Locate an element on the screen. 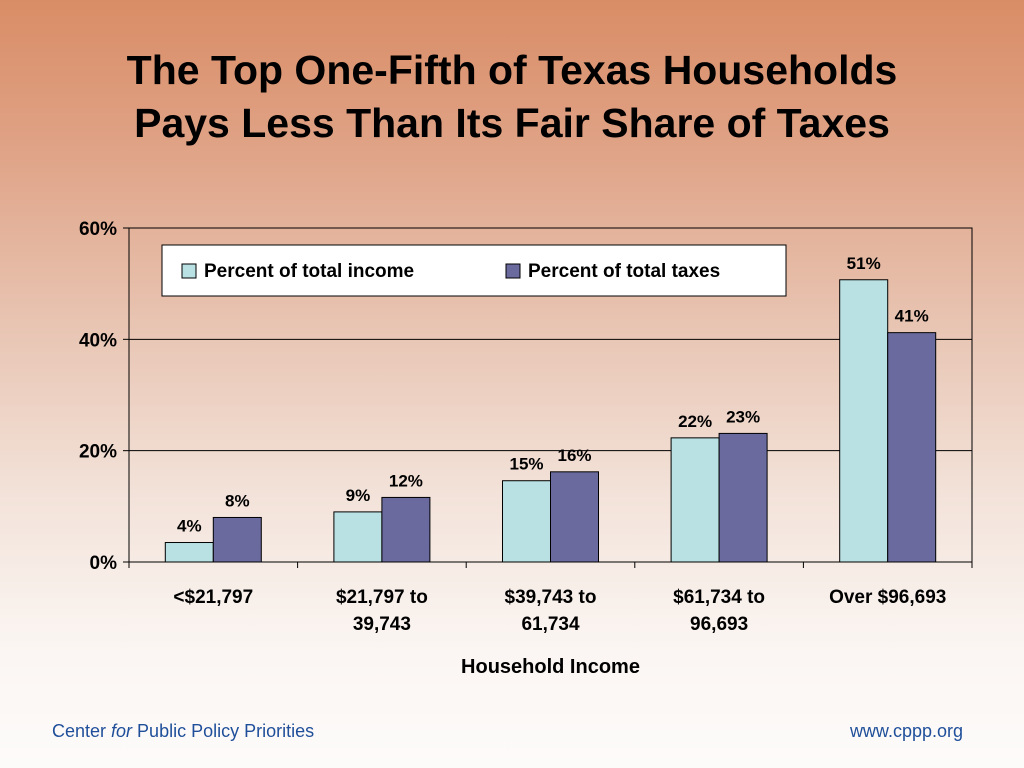  x-axis-label: Household Income is located at coordinates (550, 667).